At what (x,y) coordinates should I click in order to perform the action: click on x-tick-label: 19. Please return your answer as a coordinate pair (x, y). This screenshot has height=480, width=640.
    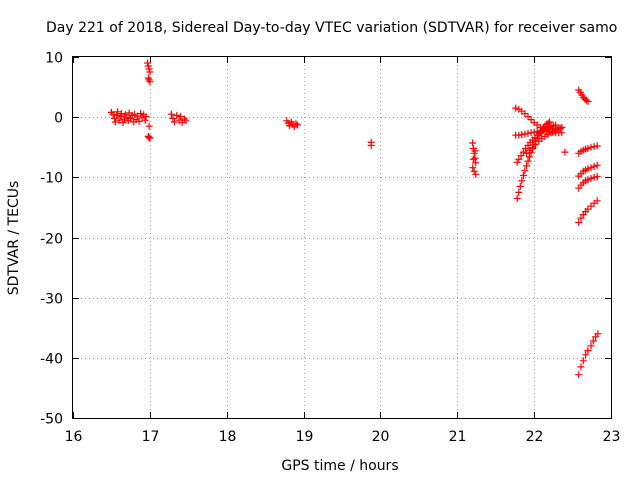
    Looking at the image, I should click on (305, 437).